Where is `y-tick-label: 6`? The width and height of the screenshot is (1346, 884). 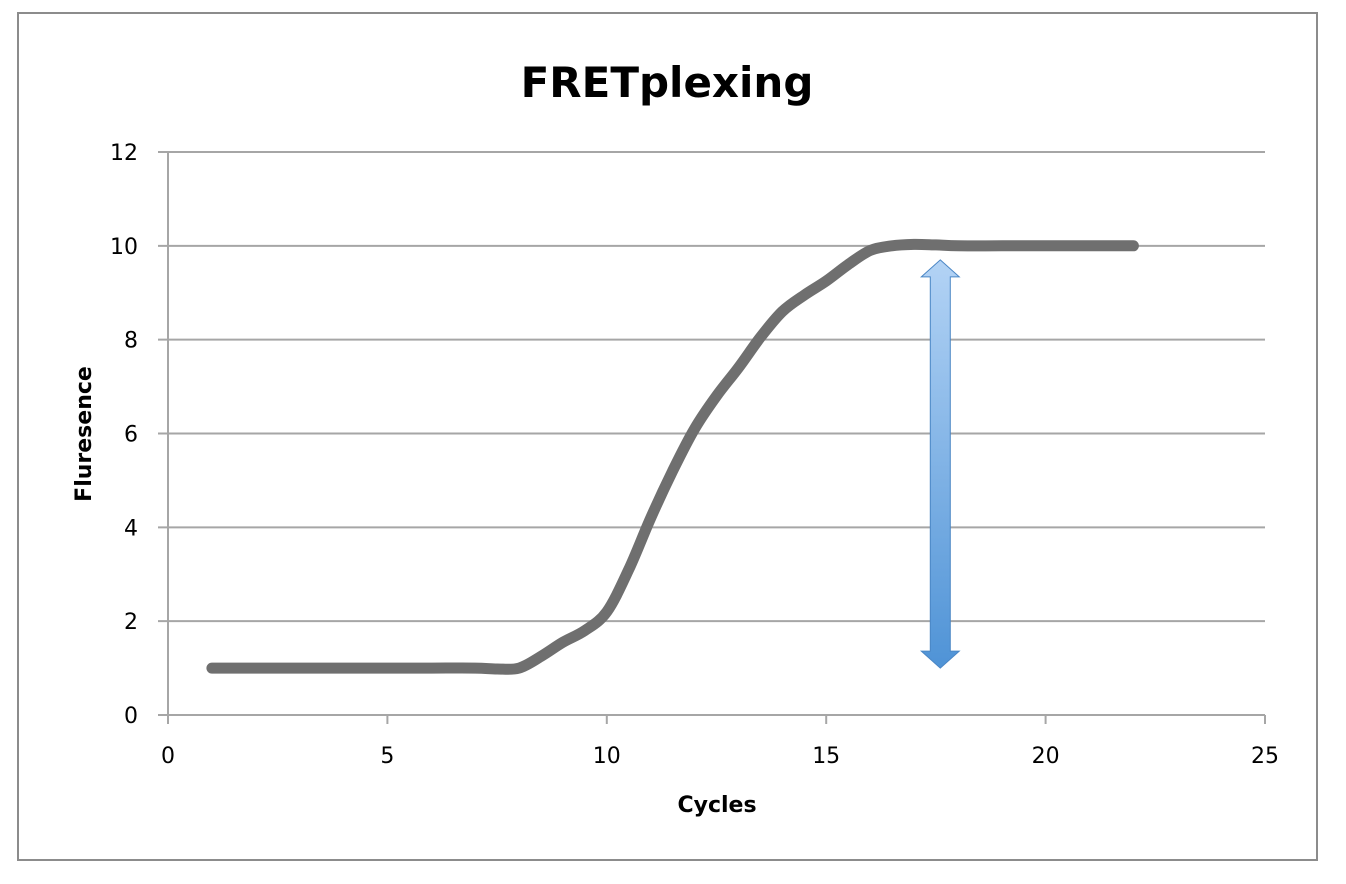 y-tick-label: 6 is located at coordinates (131, 435).